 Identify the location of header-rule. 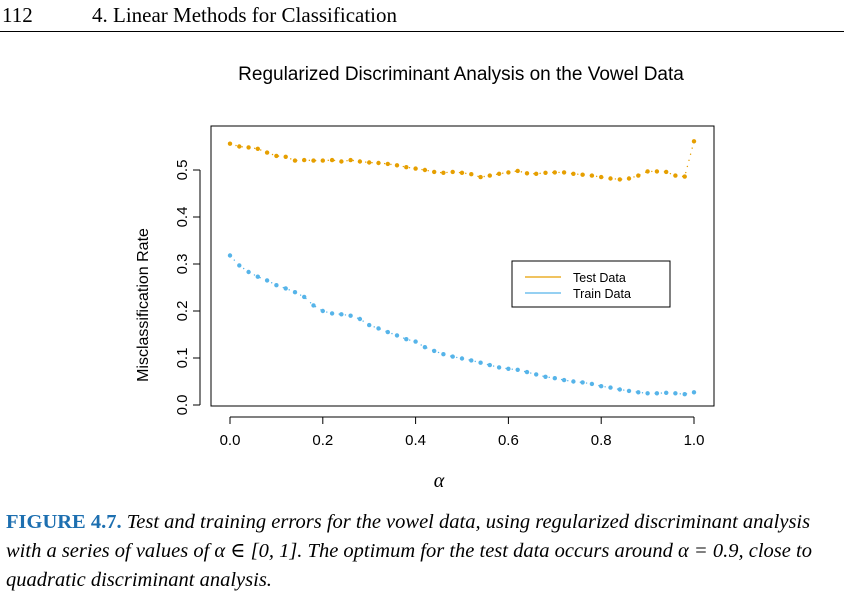
(422, 31).